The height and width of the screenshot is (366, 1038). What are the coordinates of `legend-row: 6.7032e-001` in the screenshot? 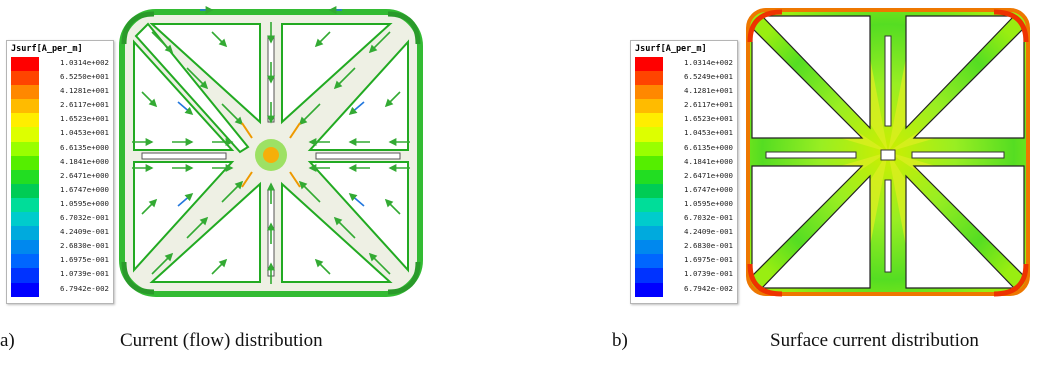 It's located at (61, 219).